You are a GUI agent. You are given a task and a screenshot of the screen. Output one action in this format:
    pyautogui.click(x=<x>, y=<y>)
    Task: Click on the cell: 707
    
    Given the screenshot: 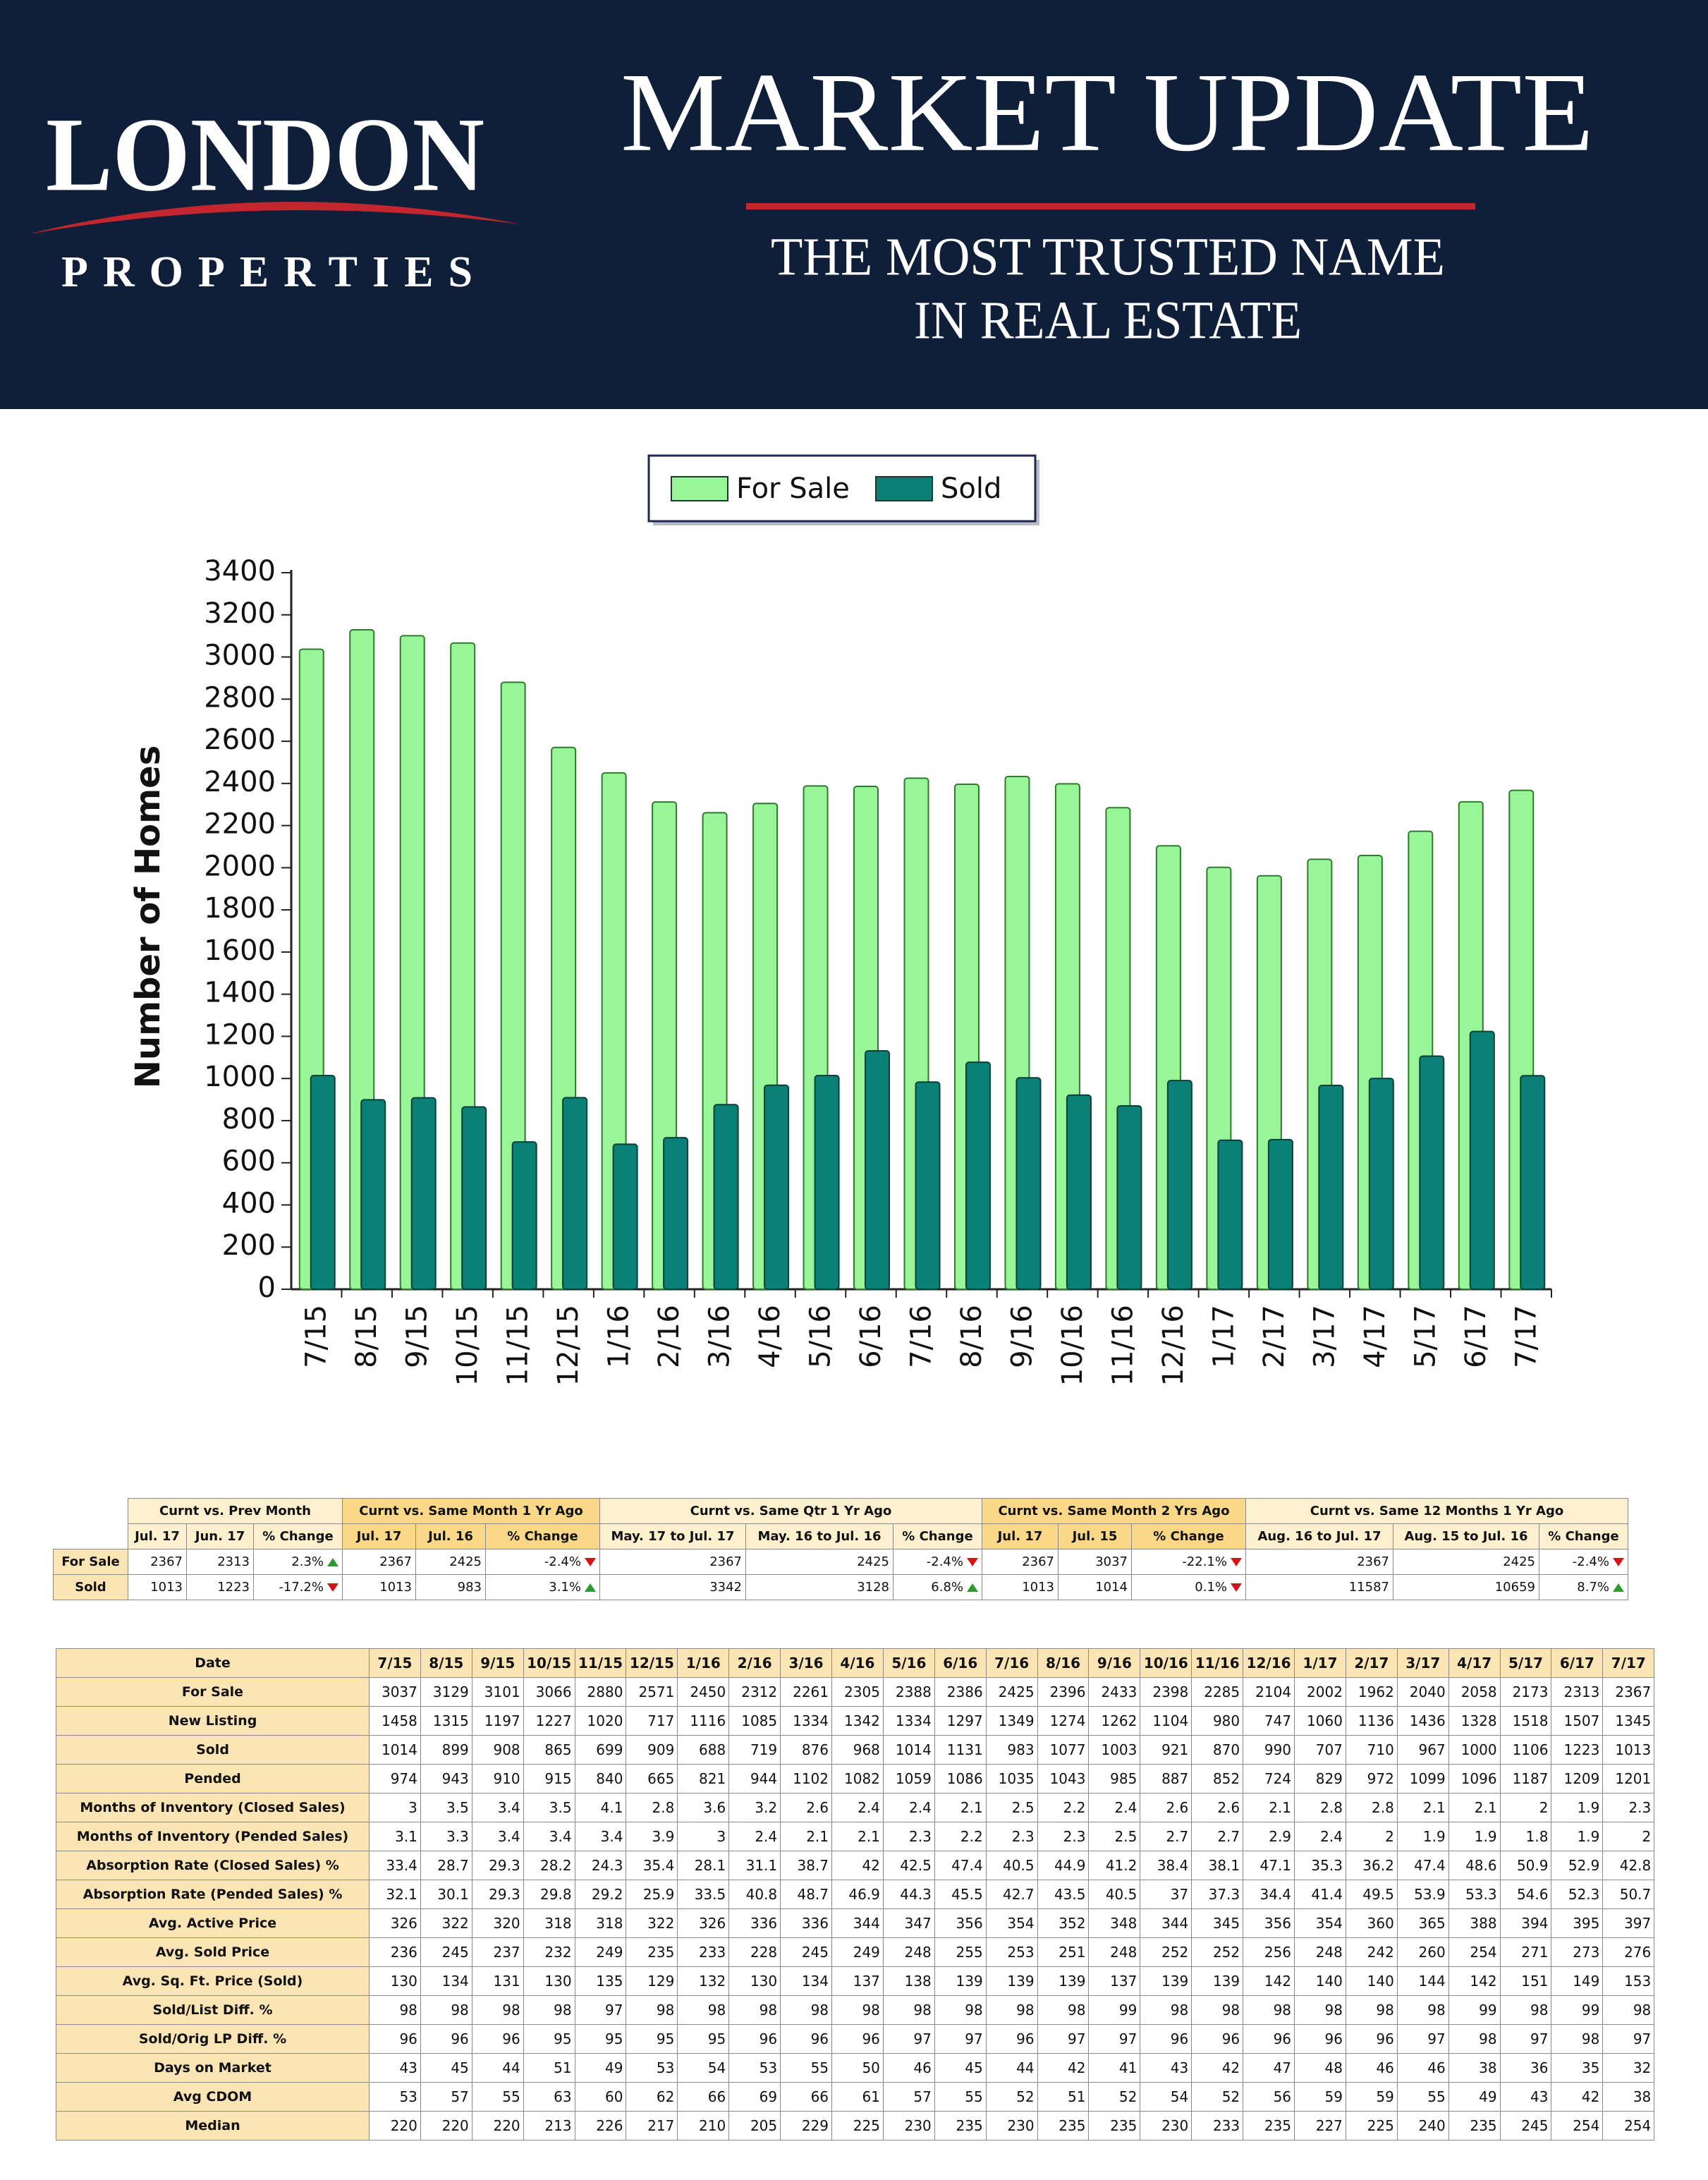 What is the action you would take?
    pyautogui.click(x=1320, y=1750)
    